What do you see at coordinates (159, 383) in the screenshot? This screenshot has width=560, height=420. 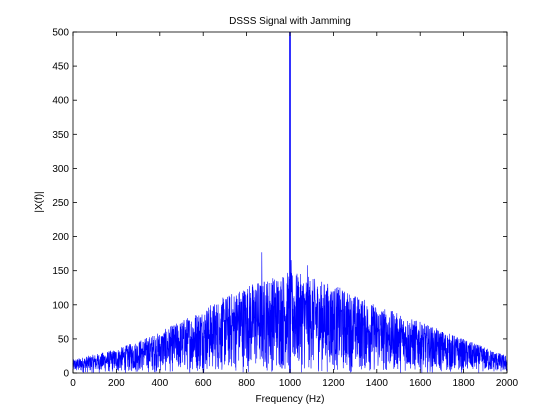 I see `x-tick-label: 400` at bounding box center [159, 383].